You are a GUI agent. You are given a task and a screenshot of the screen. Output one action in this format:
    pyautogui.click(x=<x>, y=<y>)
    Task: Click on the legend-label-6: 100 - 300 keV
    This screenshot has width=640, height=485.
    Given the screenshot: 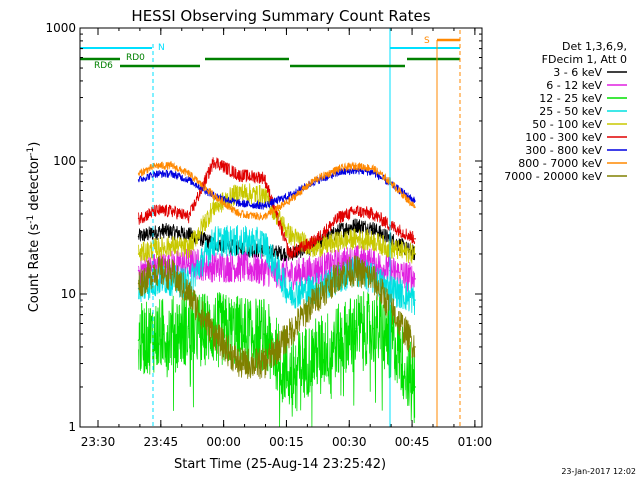 What is the action you would take?
    pyautogui.click(x=563, y=137)
    